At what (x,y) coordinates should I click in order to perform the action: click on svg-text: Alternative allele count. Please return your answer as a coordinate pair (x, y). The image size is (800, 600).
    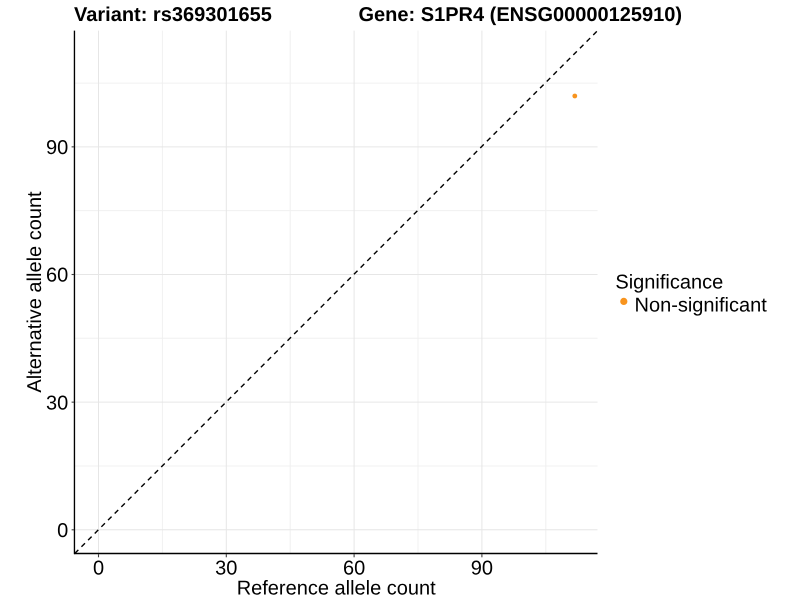
    Looking at the image, I should click on (35, 292).